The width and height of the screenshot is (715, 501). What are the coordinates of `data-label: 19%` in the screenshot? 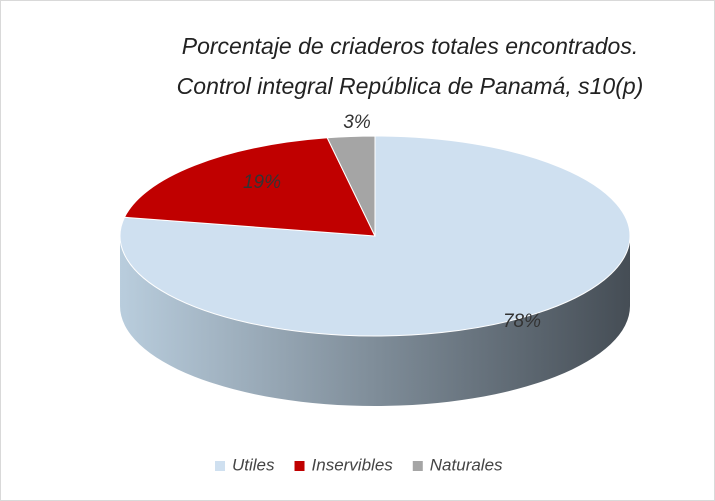 It's located at (262, 182).